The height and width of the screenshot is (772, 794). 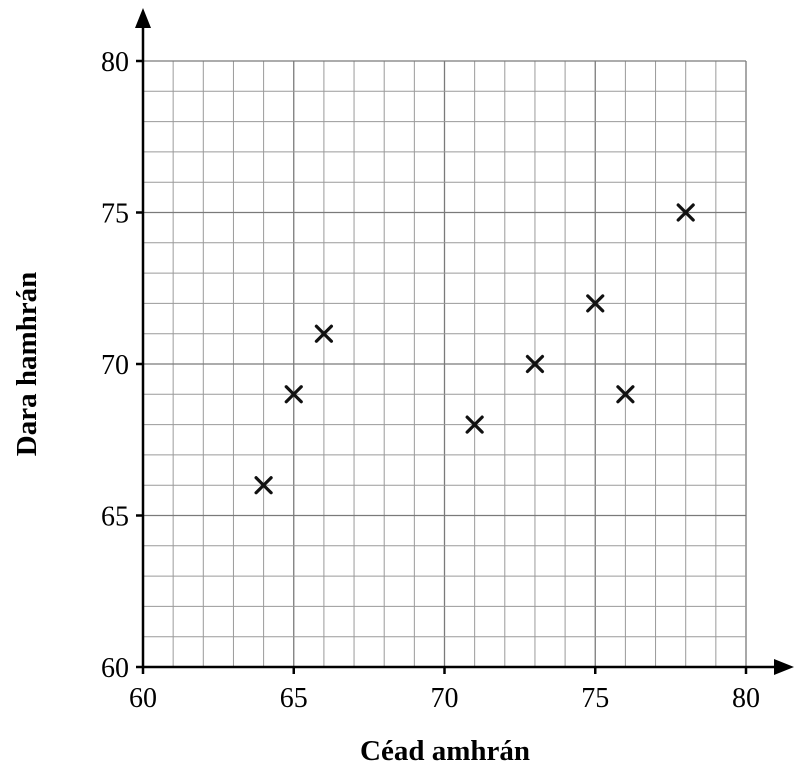 What do you see at coordinates (115, 62) in the screenshot?
I see `y-tick-label: 80` at bounding box center [115, 62].